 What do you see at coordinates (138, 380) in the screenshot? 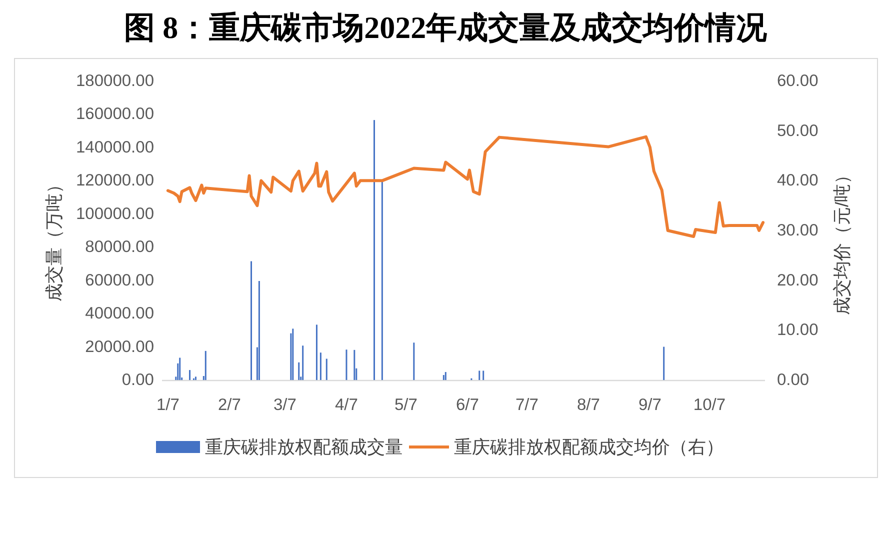
I see `y-tick-label: 0.00` at bounding box center [138, 380].